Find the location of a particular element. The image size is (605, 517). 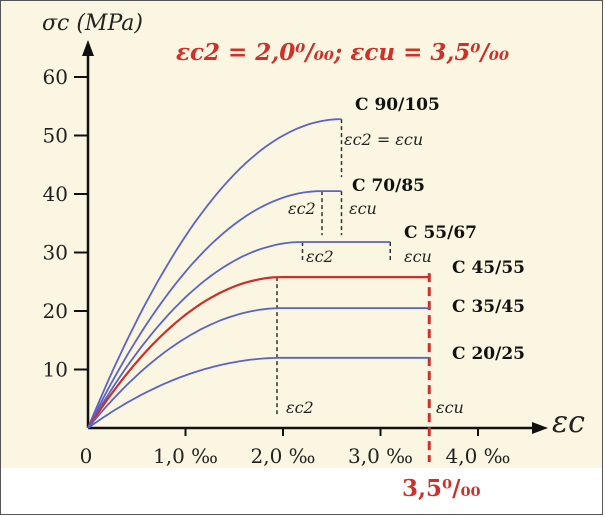

red-value-label: 3,5⁰/₀₀ is located at coordinates (441, 488).